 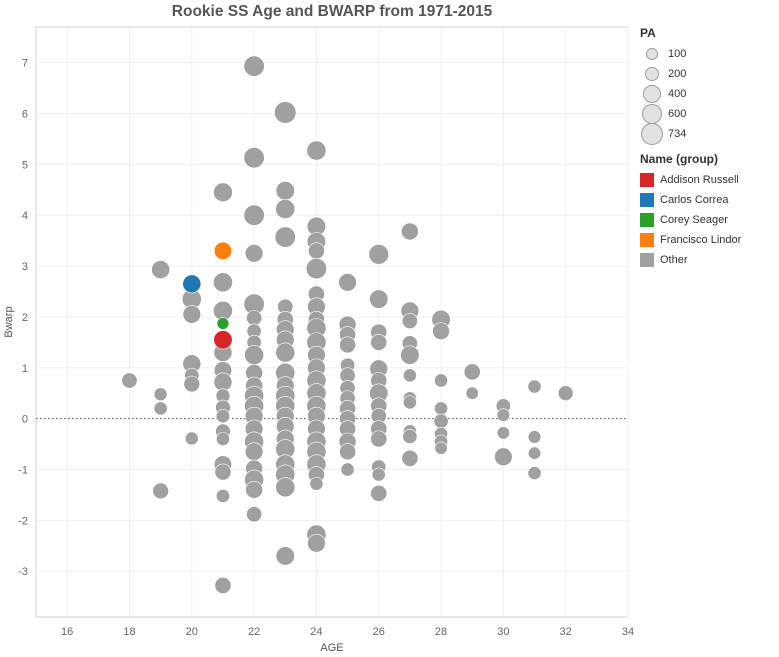 What do you see at coordinates (25, 216) in the screenshot?
I see `y-tick-label: 4` at bounding box center [25, 216].